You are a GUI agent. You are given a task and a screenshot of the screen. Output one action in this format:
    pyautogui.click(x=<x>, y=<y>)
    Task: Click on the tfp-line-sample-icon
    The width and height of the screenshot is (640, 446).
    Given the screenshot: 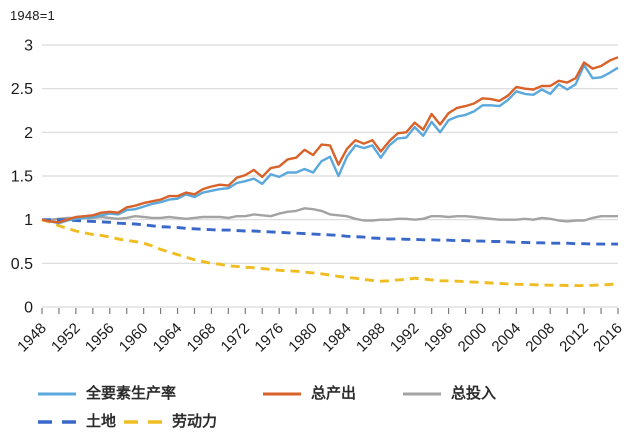 What is the action you would take?
    pyautogui.click(x=57, y=394)
    